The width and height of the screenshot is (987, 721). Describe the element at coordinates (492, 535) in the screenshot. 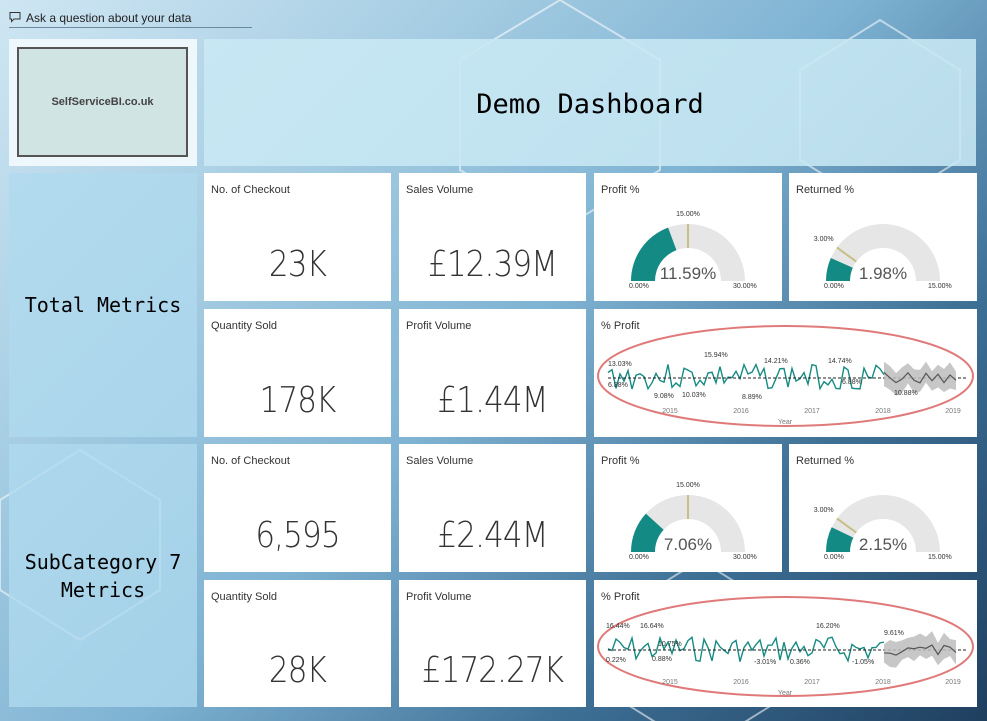

I see `card-value: £2.44M` at that location.